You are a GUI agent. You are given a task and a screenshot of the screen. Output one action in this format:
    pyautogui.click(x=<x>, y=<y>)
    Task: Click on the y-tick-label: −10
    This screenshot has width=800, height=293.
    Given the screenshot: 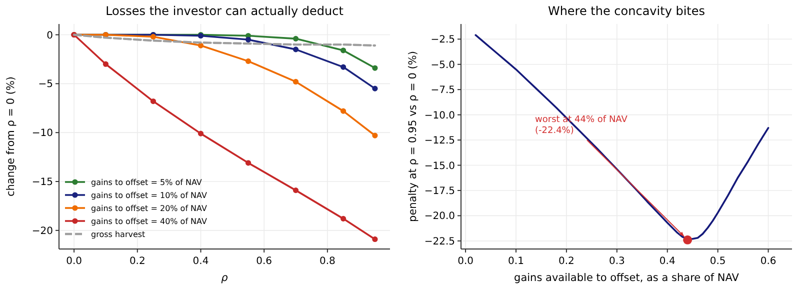 What is the action you would take?
    pyautogui.click(x=42, y=134)
    